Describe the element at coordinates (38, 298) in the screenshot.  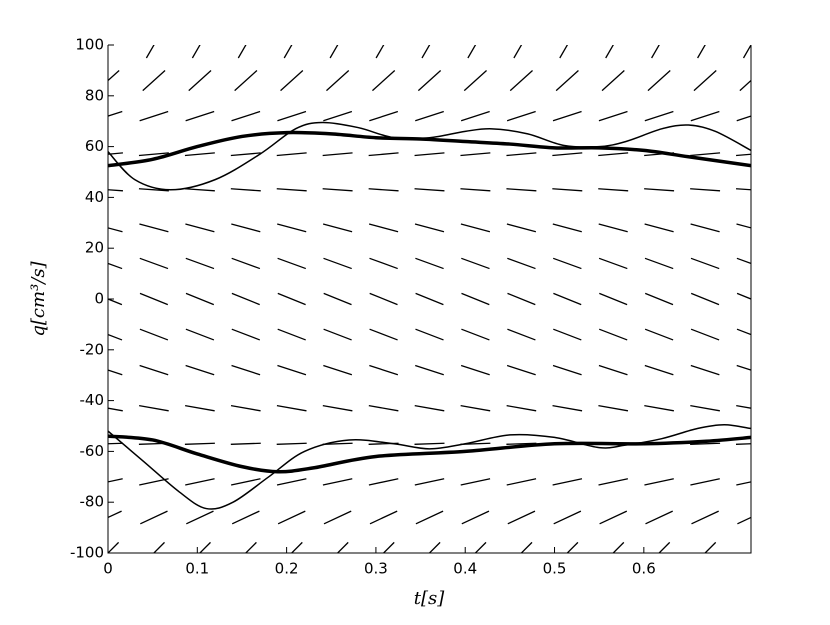
I see `y-axis-label: q[cm³/s]` at that location.